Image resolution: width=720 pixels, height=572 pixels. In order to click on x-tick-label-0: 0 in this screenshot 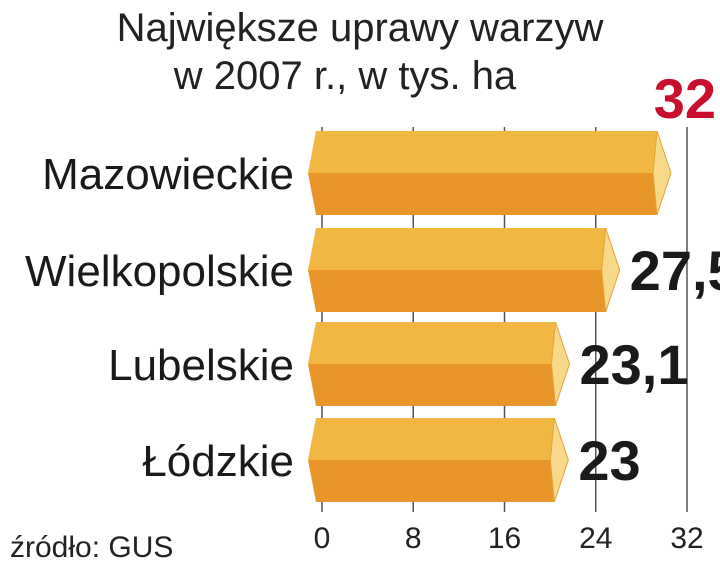, I will do `click(322, 538)`.